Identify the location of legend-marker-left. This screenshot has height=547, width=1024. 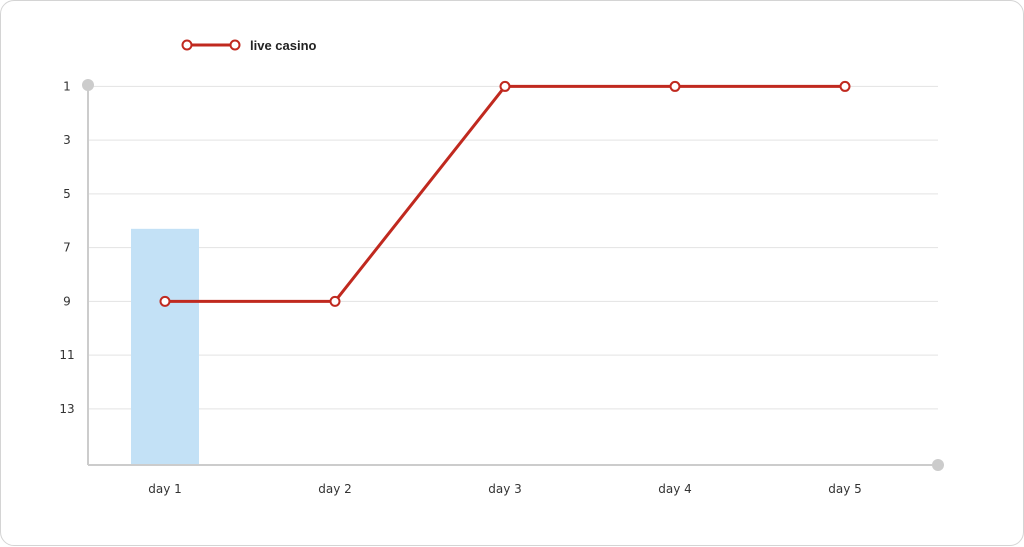
(187, 45).